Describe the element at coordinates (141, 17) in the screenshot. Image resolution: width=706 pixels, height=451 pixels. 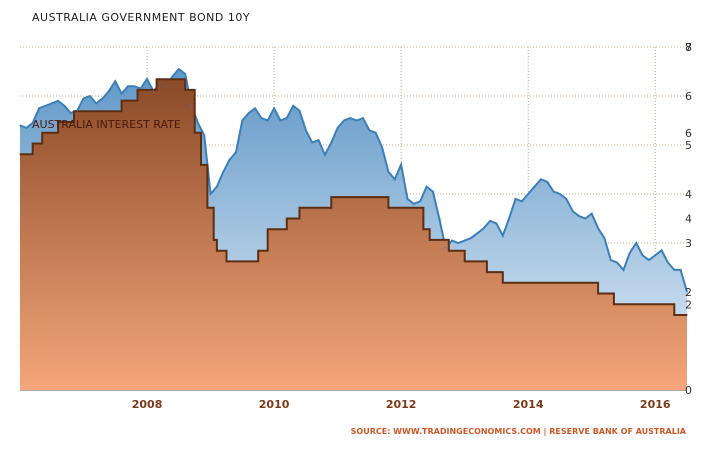
I see `chart-title: AUSTRALIA GOVERNMENT BOND 10Y` at that location.